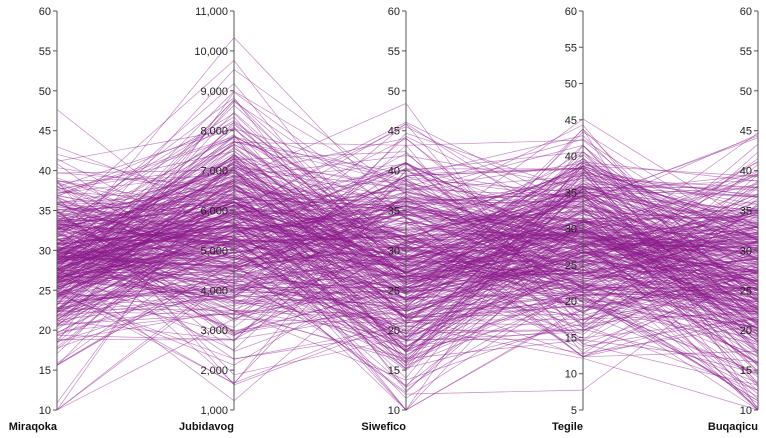 This screenshot has height=438, width=766. What do you see at coordinates (214, 132) in the screenshot?
I see `tick-label: 8,000` at bounding box center [214, 132].